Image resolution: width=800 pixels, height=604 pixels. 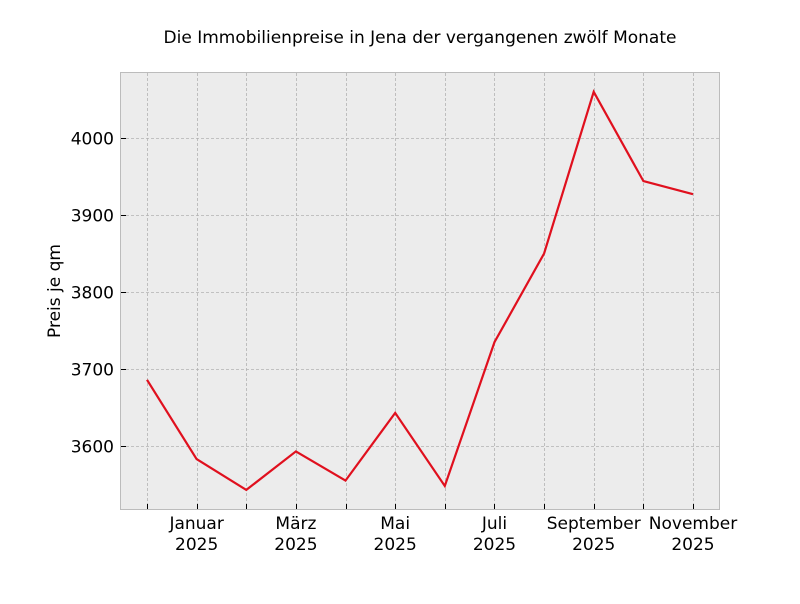 I want to click on x-tick-label-month: Mai, so click(x=395, y=524).